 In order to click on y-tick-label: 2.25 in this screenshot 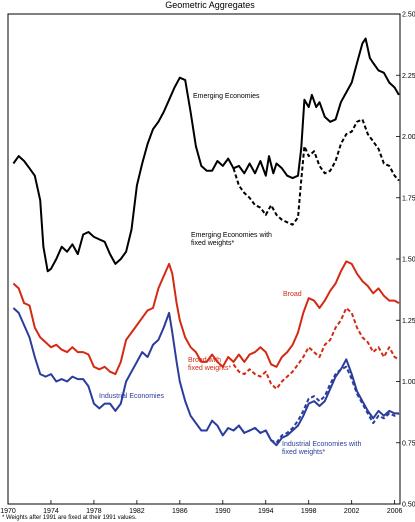, I will do `click(408, 76)`.